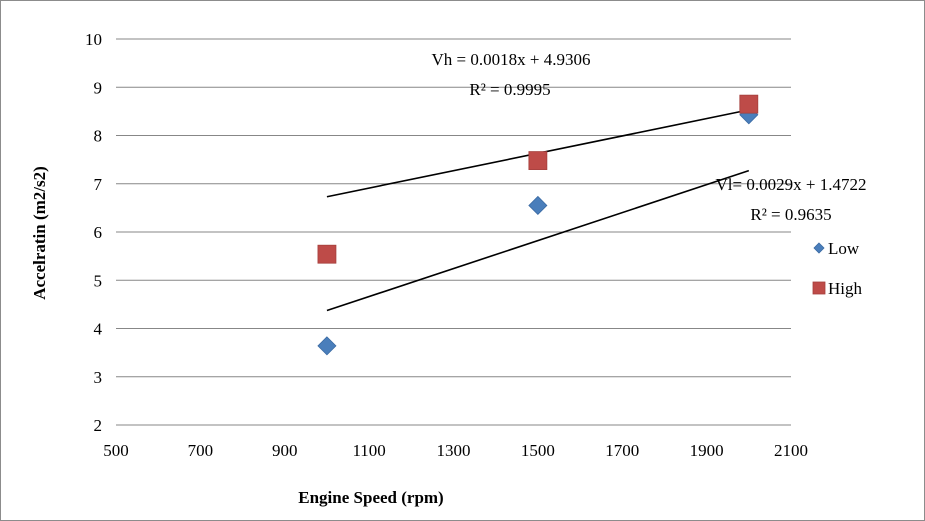 The image size is (925, 521). What do you see at coordinates (791, 450) in the screenshot?
I see `x-tick-label: 2100` at bounding box center [791, 450].